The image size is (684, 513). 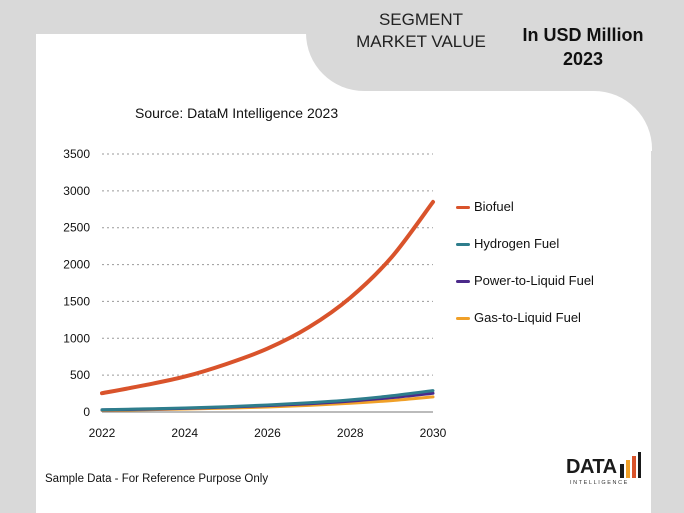 What do you see at coordinates (494, 206) in the screenshot?
I see `legend-label: Biofuel` at bounding box center [494, 206].